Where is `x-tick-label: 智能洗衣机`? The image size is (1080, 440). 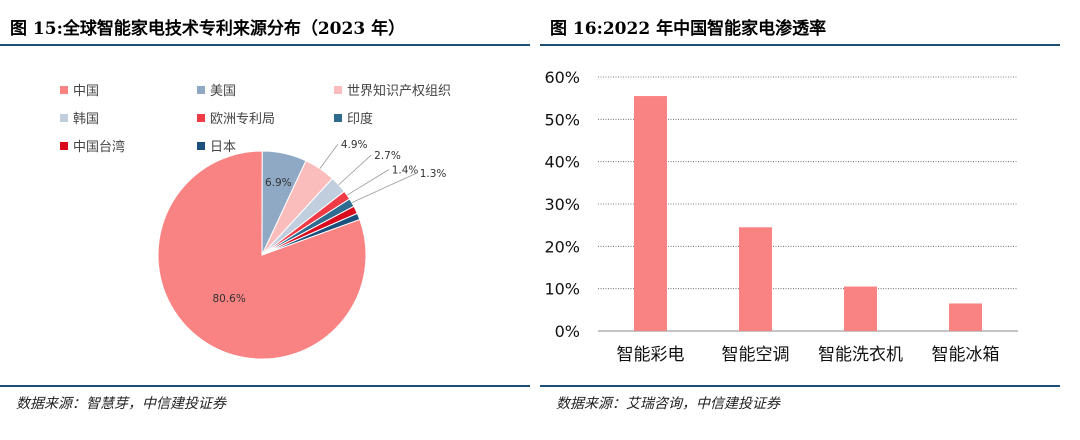 x-tick-label: 智能洗衣机 is located at coordinates (860, 355).